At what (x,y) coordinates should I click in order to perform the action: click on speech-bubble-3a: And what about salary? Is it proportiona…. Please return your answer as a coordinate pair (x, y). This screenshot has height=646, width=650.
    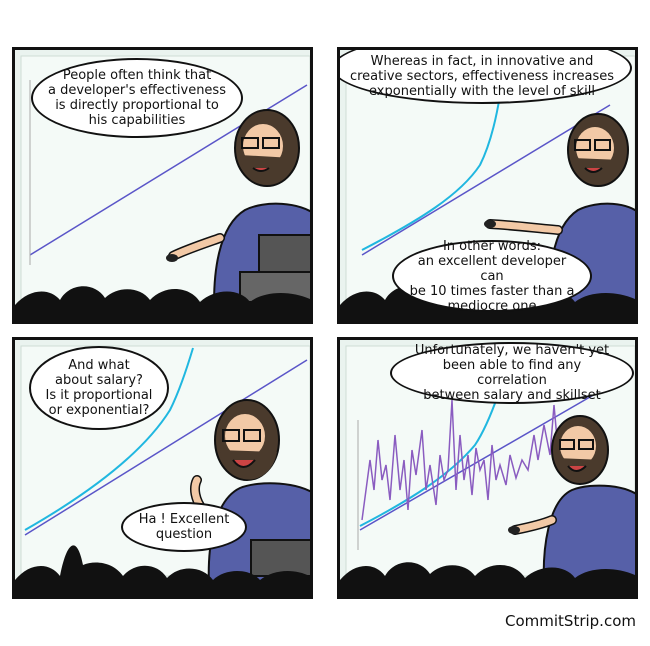
    Looking at the image, I should click on (99, 388).